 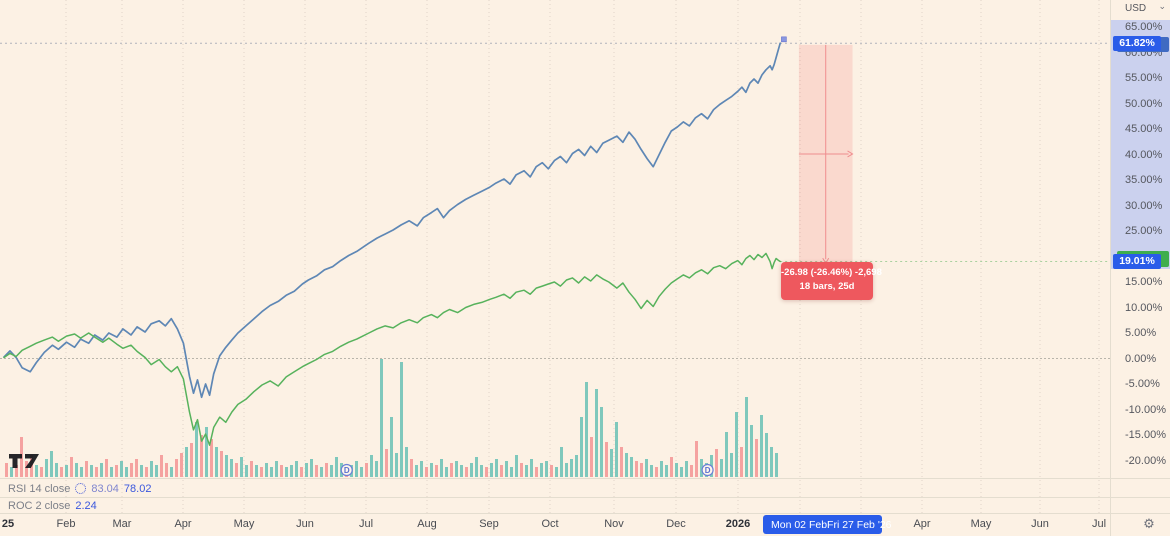 What do you see at coordinates (1144, 27) in the screenshot?
I see `price-tick-label: 65.00%` at bounding box center [1144, 27].